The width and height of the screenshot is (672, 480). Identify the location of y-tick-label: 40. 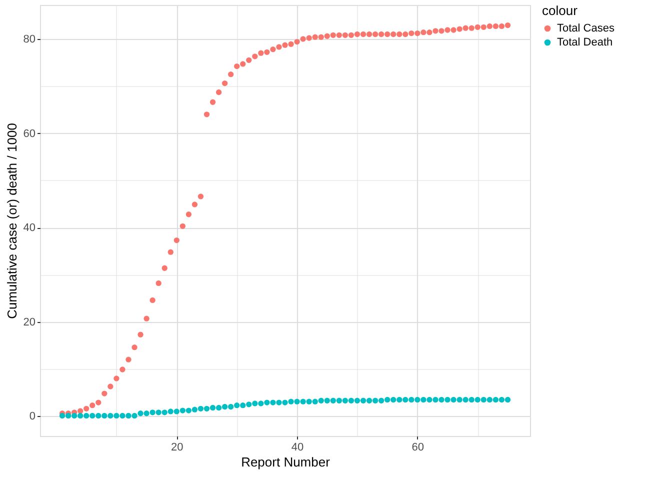
(29, 228).